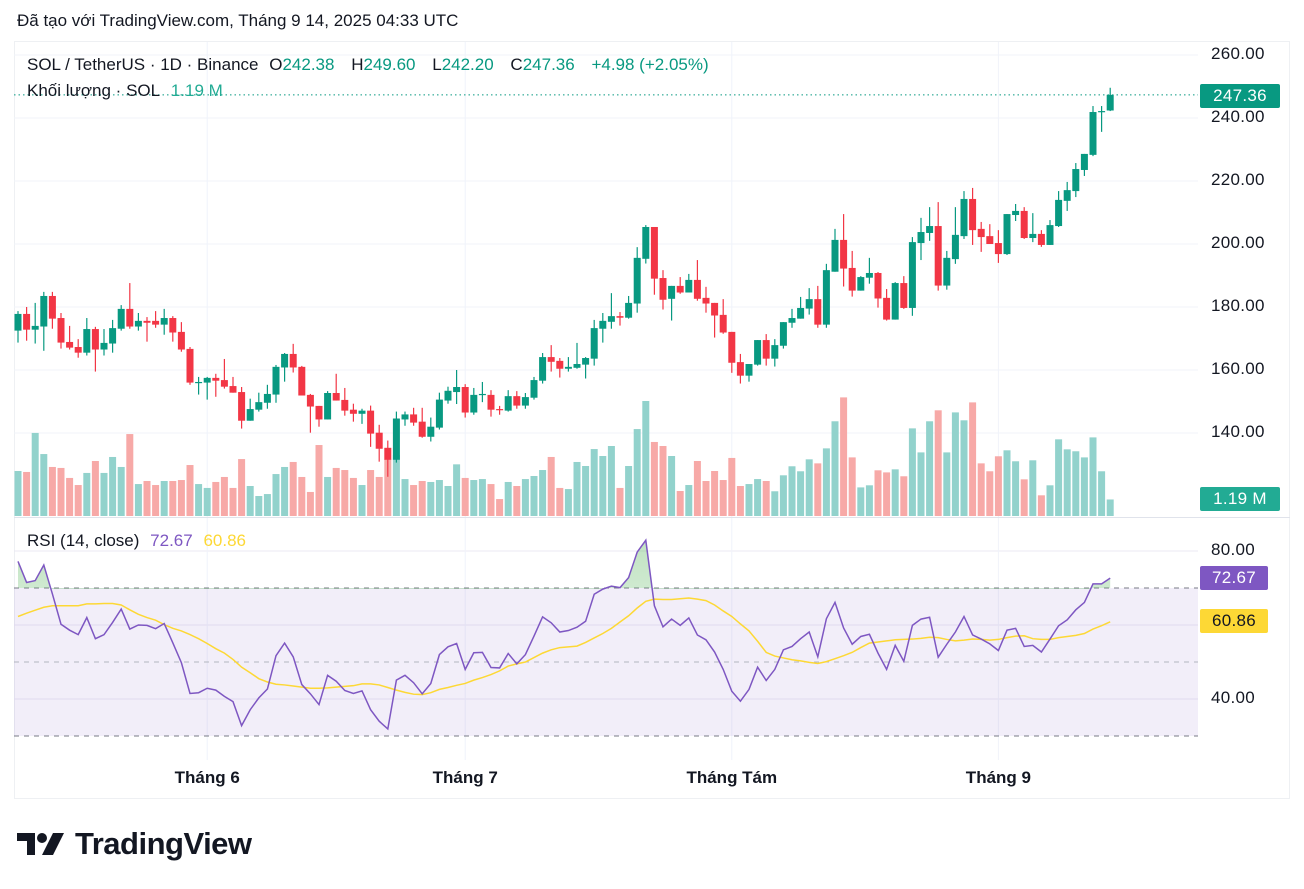  Describe the element at coordinates (1238, 368) in the screenshot. I see `price-tick-label: 160.00` at that location.